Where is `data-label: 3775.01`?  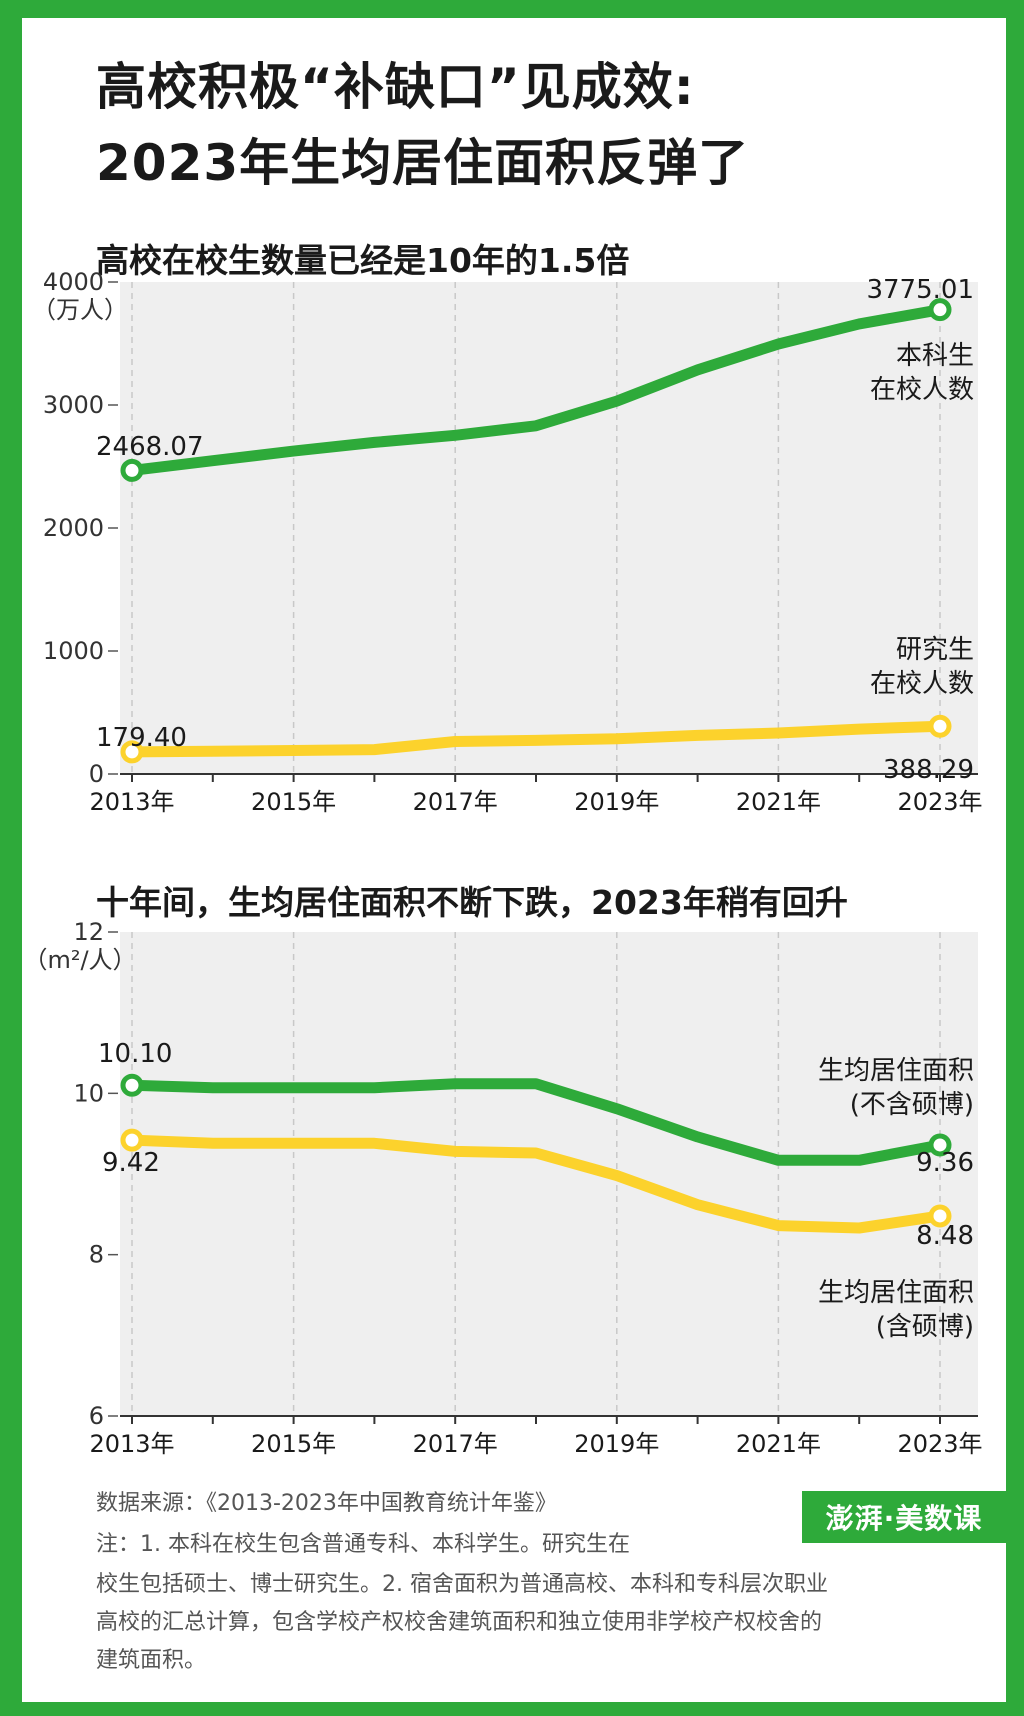 data-label: 3775.01 is located at coordinates (920, 290).